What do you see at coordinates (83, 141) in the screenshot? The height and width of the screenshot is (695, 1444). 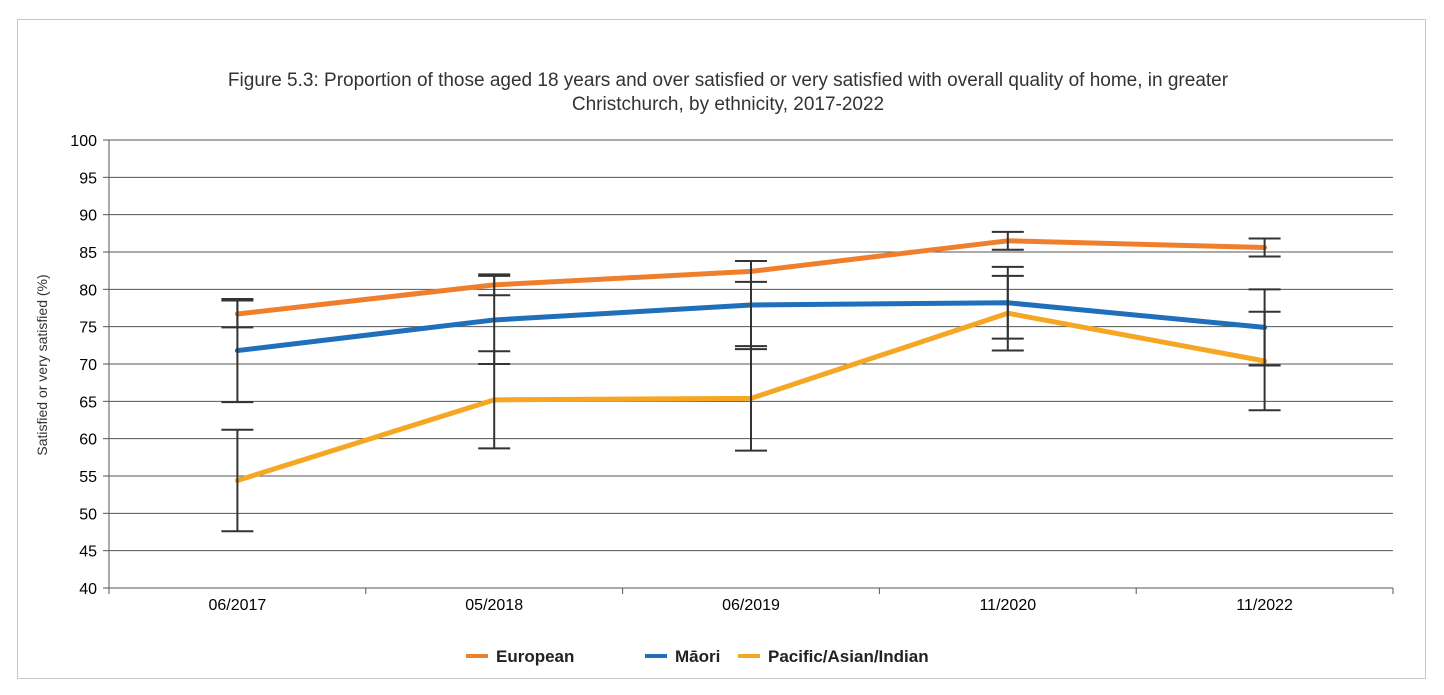 I see `y-tick-label: 100` at bounding box center [83, 141].